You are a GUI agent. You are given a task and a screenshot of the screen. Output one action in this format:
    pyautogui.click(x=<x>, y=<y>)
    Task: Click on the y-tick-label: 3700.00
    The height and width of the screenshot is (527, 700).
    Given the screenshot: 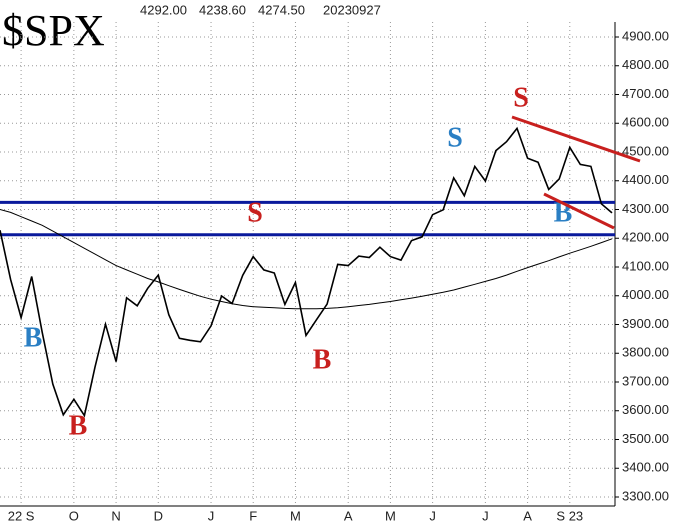 What is the action you would take?
    pyautogui.click(x=645, y=380)
    